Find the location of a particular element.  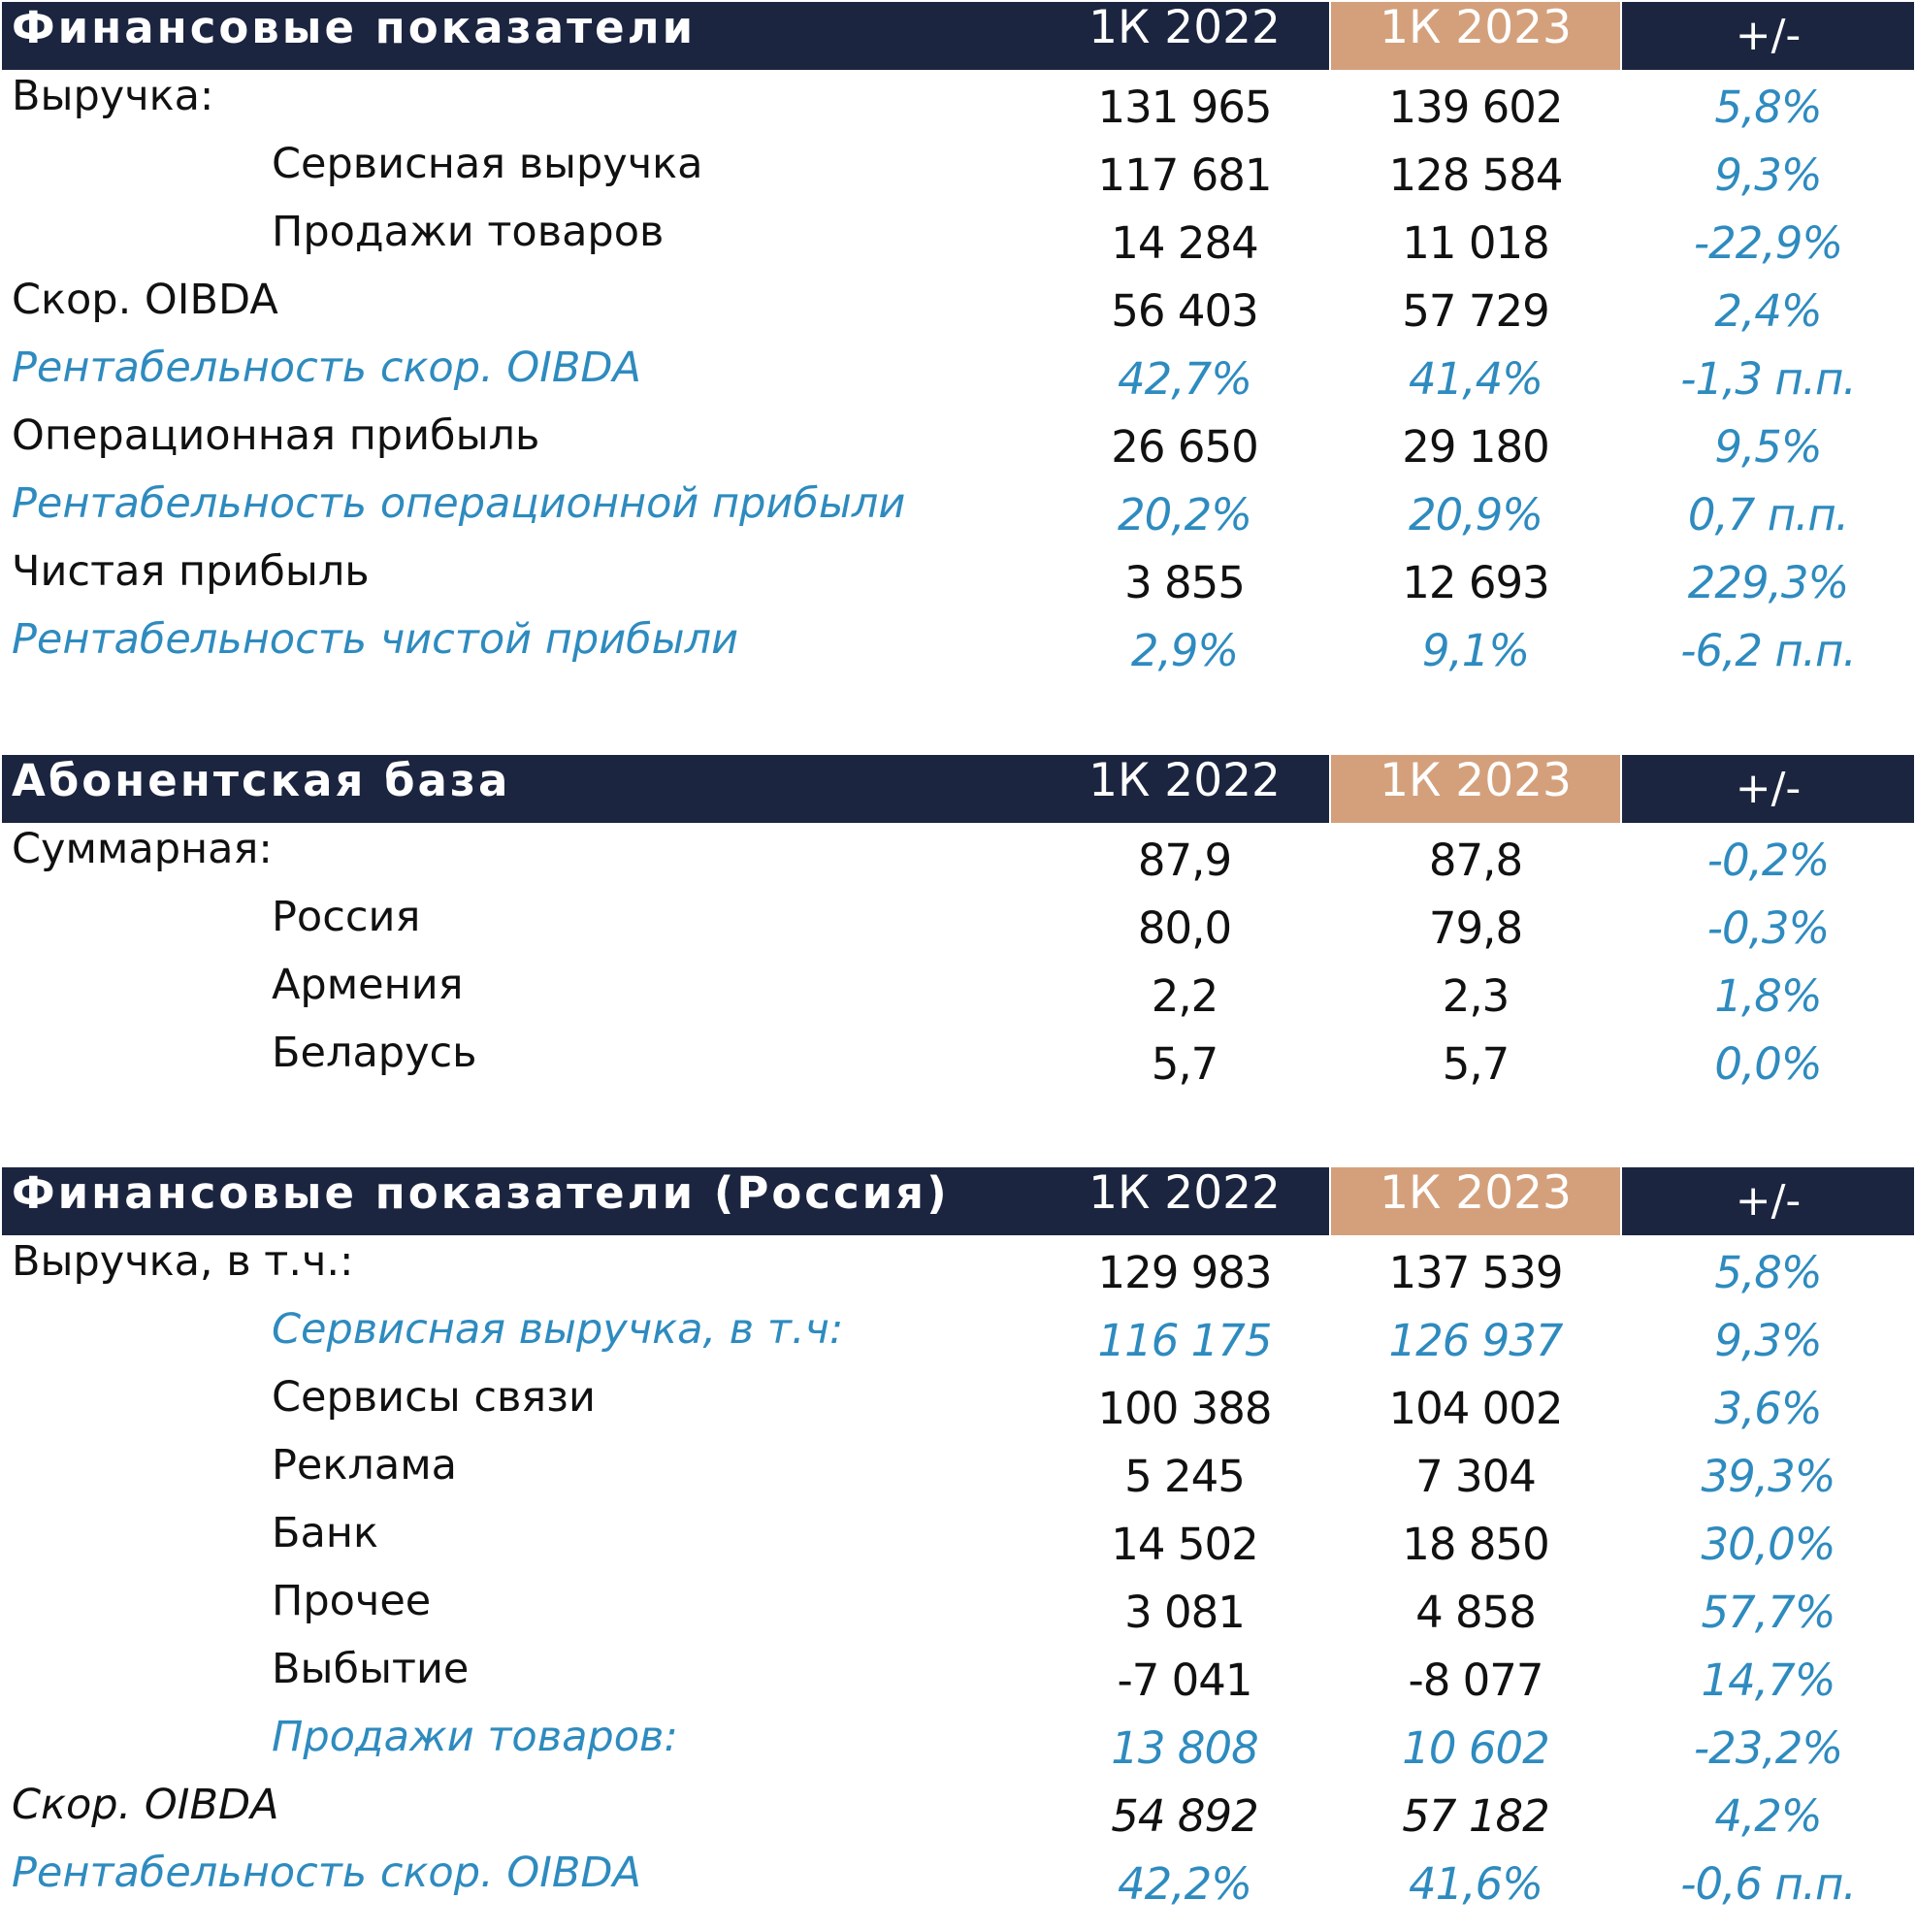

value-q1-2022: 2,2 is located at coordinates (1185, 996).